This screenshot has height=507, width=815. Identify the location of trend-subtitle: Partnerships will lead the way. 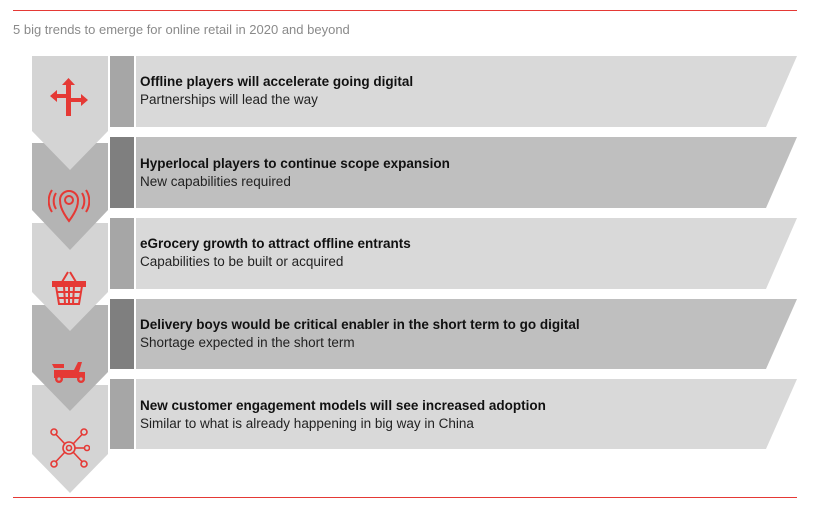
(229, 99).